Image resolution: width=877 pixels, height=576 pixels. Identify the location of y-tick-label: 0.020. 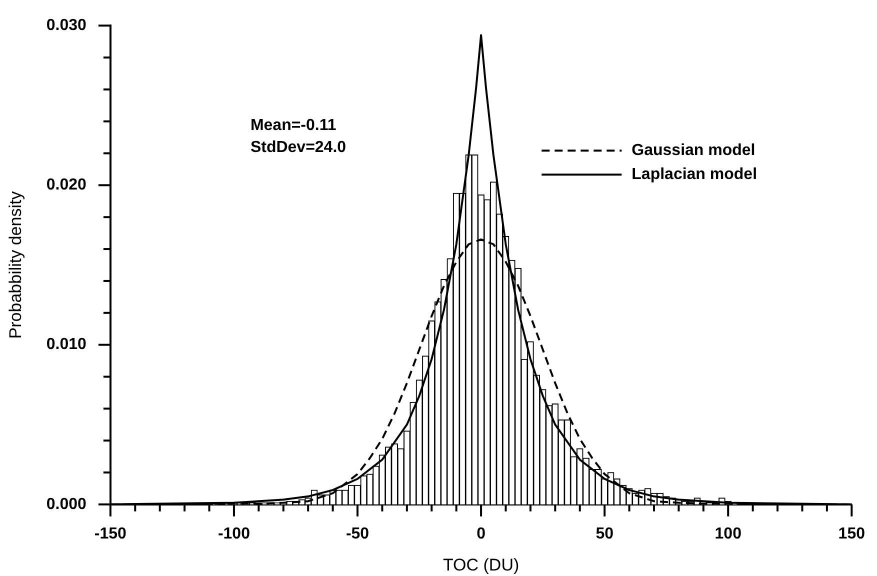
(66, 185).